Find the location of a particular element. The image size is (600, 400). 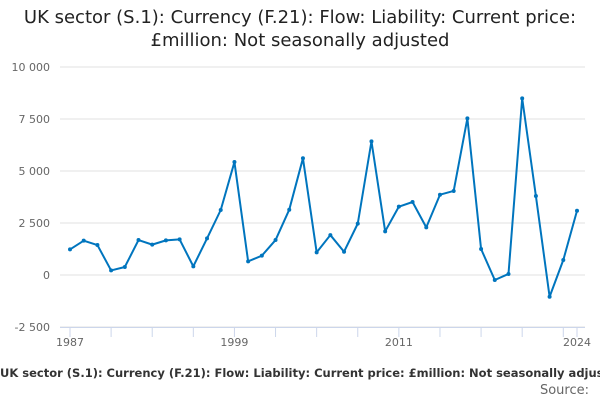

x-tick-label: 1987 is located at coordinates (70, 342).